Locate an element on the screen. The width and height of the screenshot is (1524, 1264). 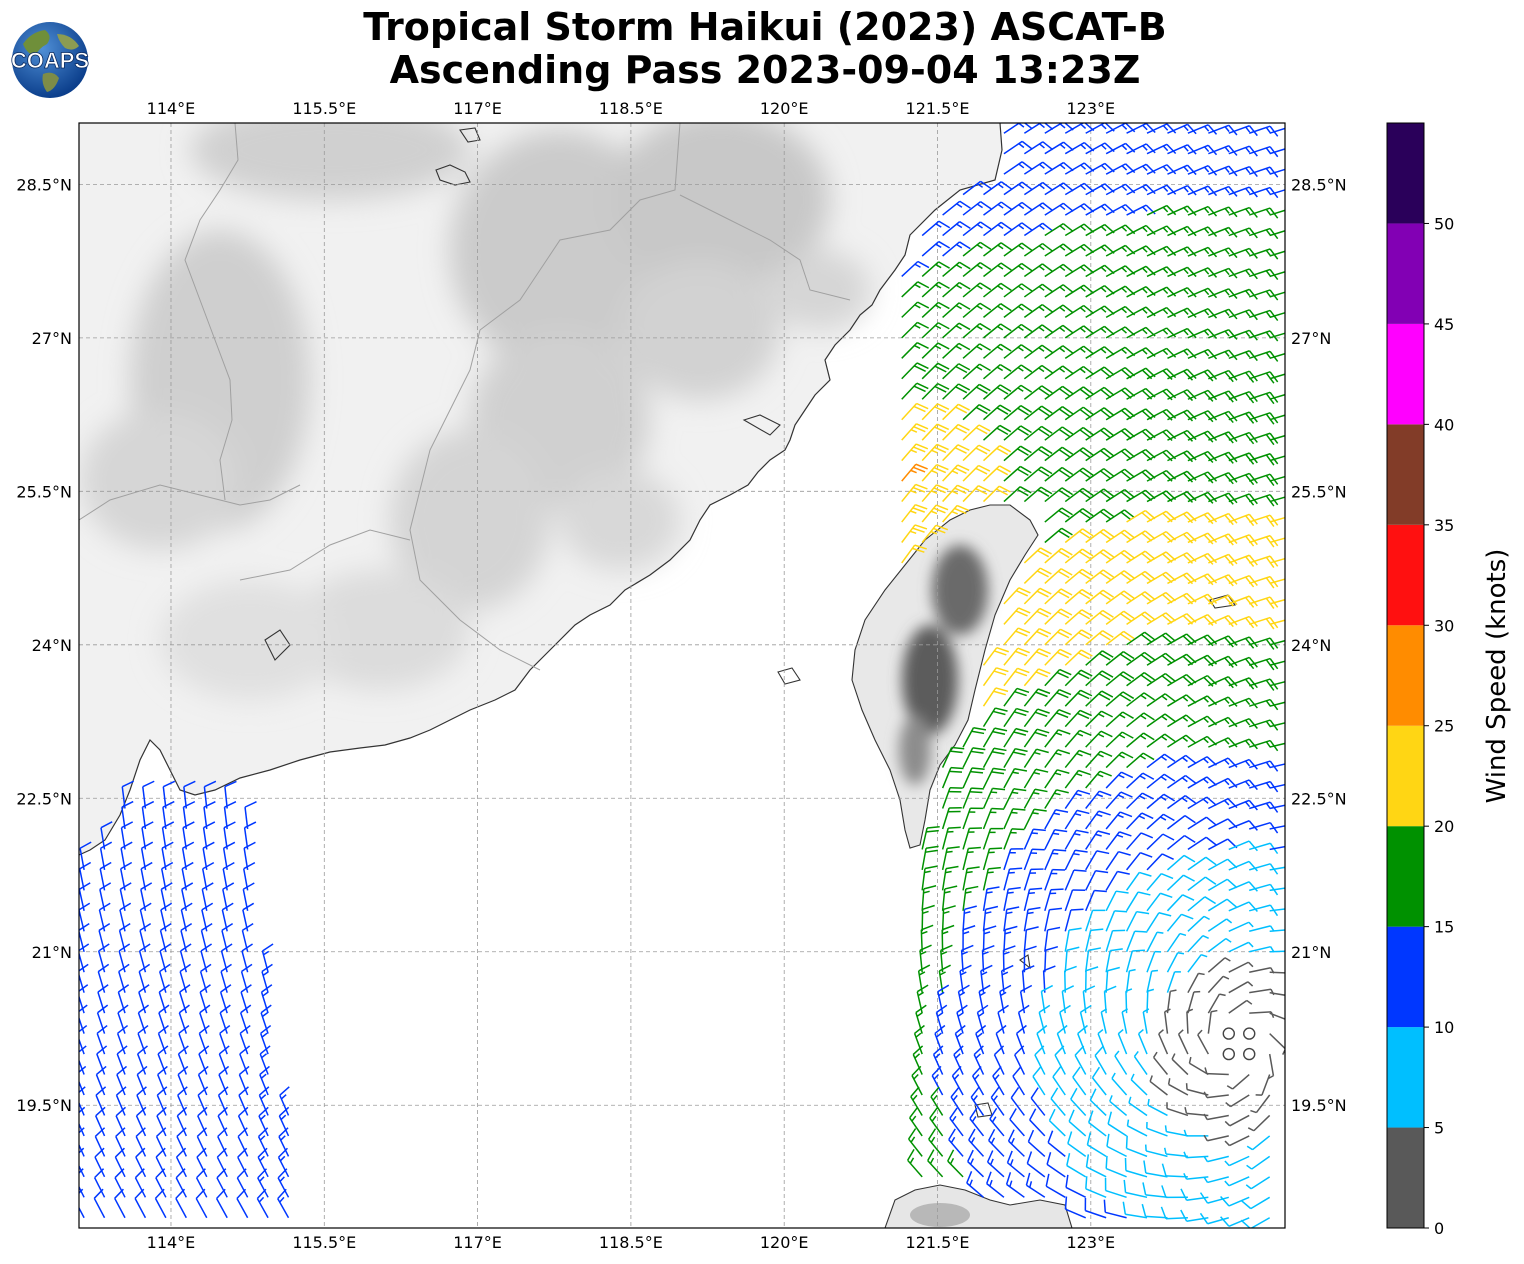
colorbar-tick-label: 45 is located at coordinates (1444, 324).